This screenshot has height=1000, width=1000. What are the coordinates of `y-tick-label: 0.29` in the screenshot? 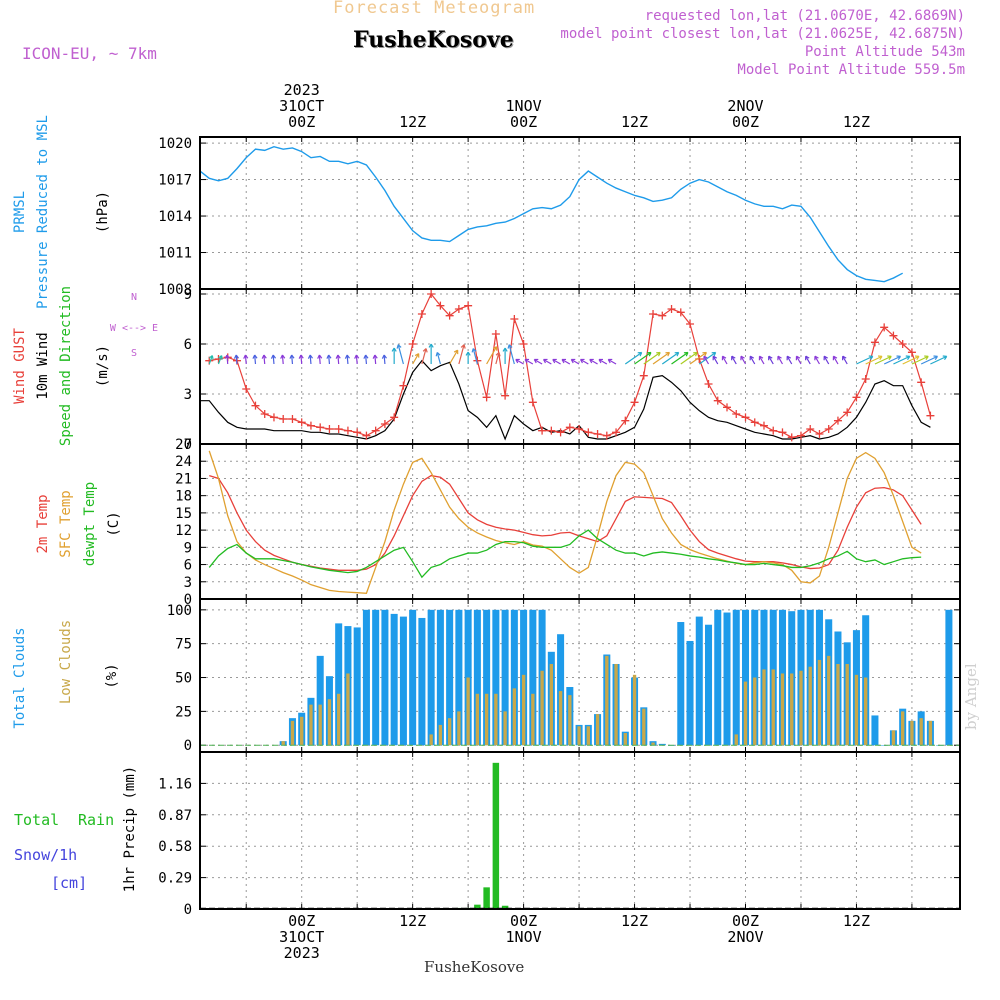 It's located at (175, 879).